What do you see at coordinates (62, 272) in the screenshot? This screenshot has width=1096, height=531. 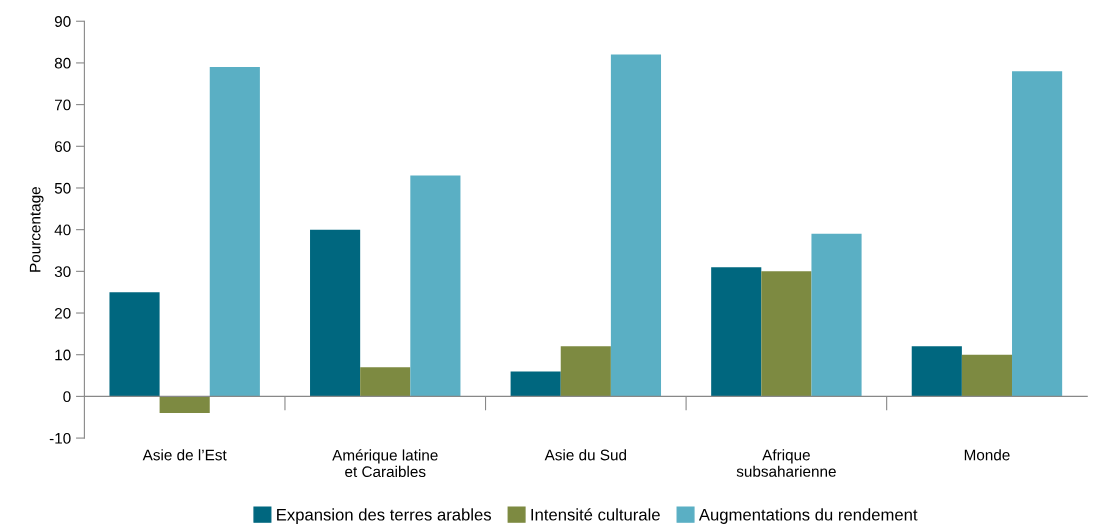 I see `y-tick-label: 30` at bounding box center [62, 272].